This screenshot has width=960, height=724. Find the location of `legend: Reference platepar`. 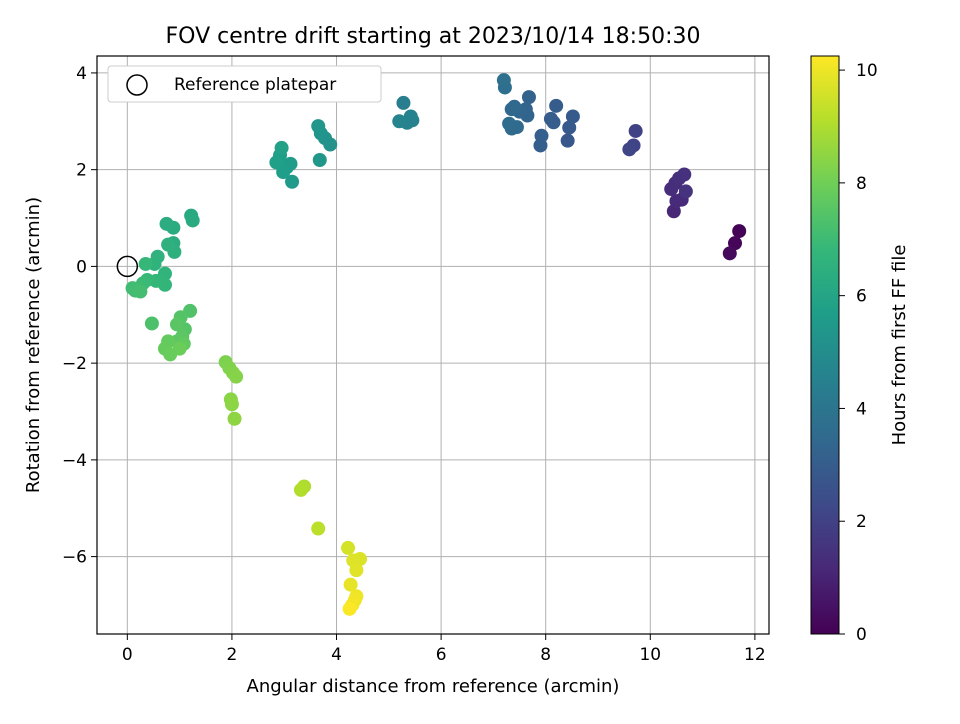

legend: Reference platepar is located at coordinates (244, 84).